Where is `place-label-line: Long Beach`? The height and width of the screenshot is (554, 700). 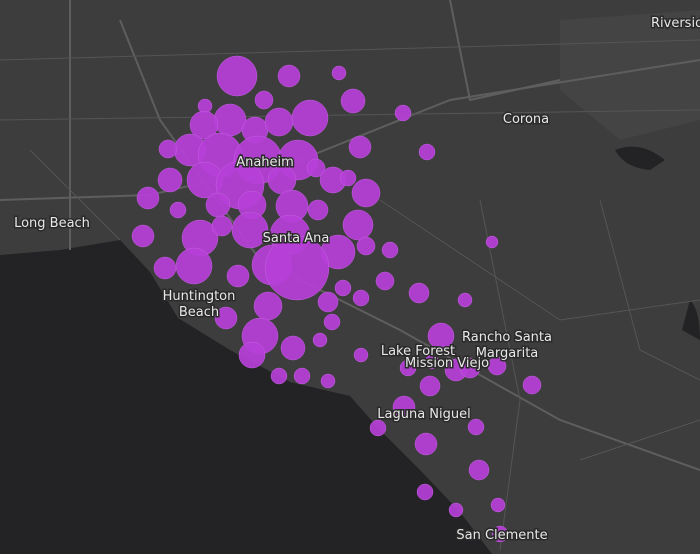 place-label-line: Long Beach is located at coordinates (52, 223).